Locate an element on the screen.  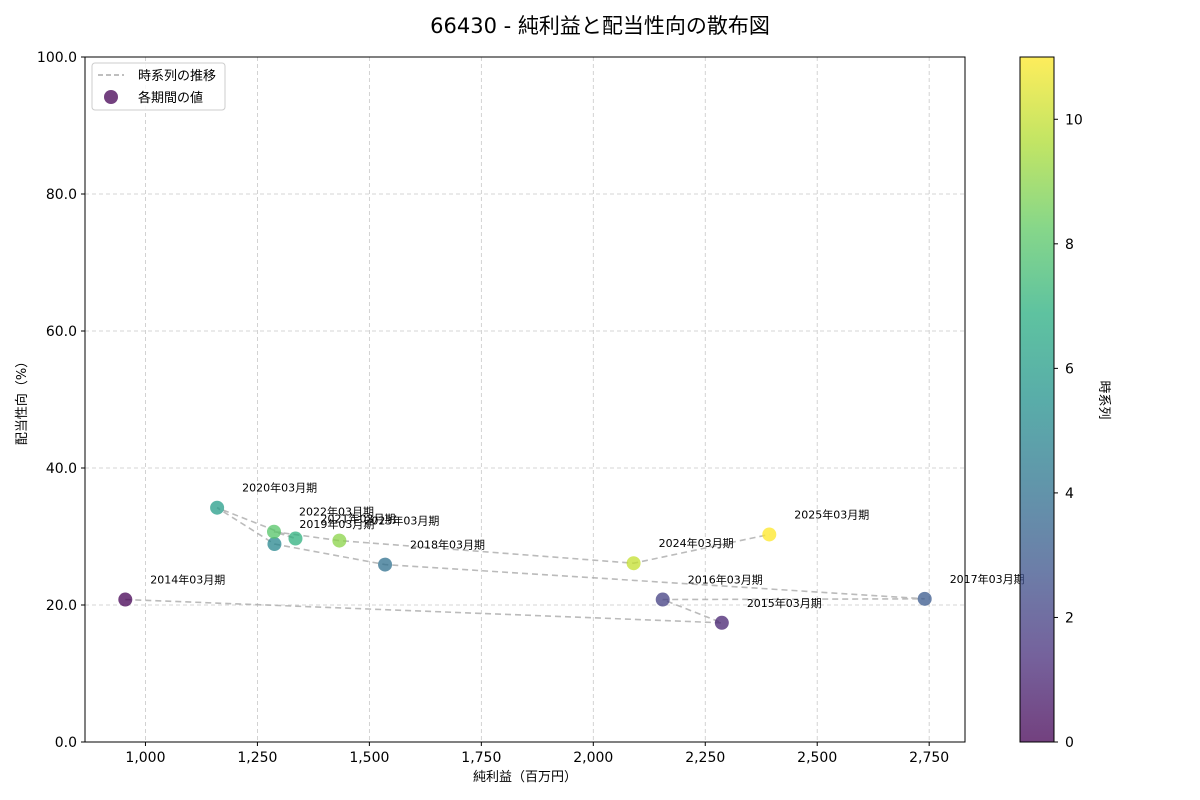
y-tick-label: 20.0 is located at coordinates (61, 606).